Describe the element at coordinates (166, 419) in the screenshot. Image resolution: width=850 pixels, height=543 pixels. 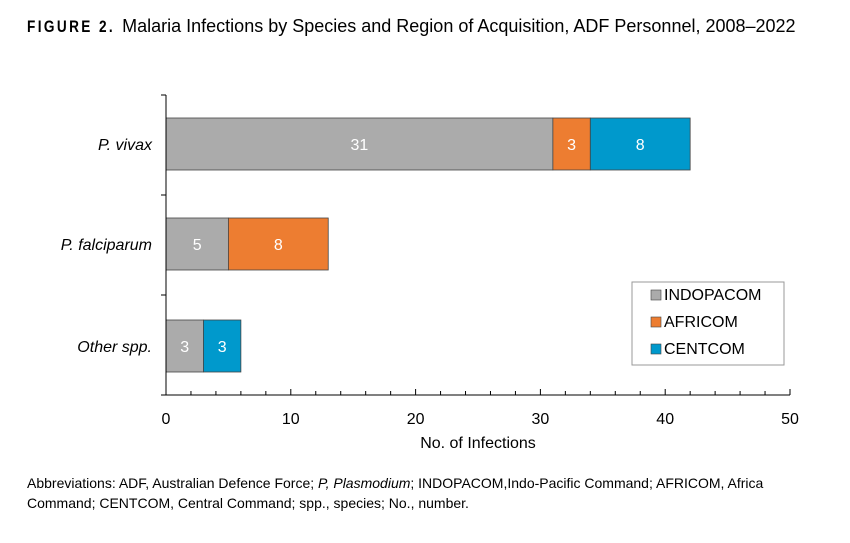
I see `x-tick-label: 0` at that location.